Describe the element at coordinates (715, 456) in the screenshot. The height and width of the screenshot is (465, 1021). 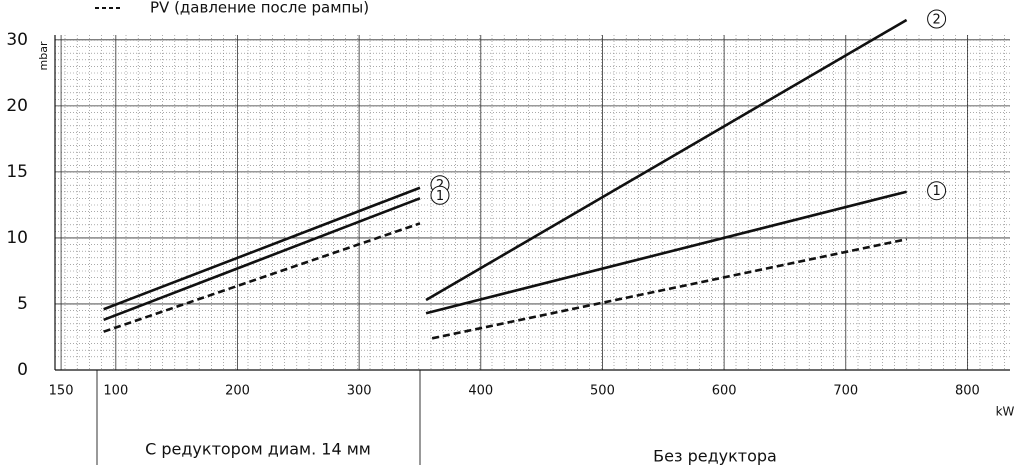
I see `section-label: Без редуктора` at that location.